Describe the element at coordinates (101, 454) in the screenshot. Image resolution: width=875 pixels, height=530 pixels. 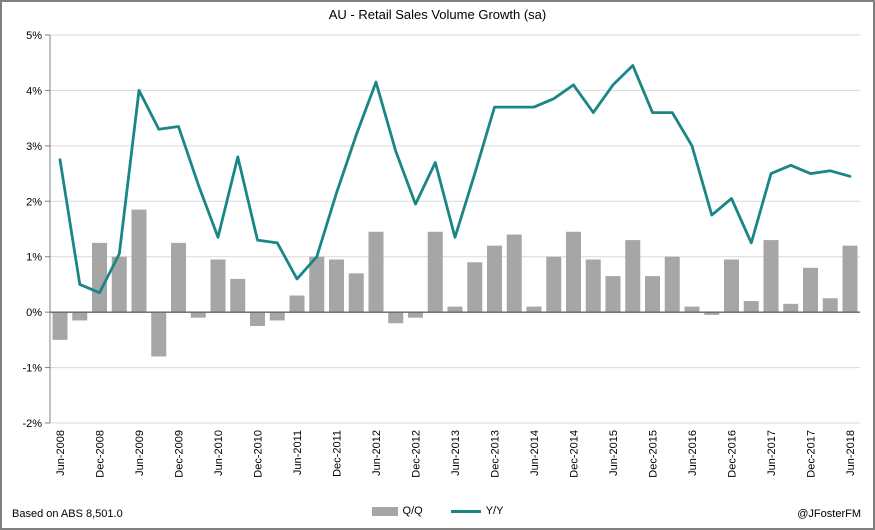
I see `x-tick-label: Dec-2008` at that location.